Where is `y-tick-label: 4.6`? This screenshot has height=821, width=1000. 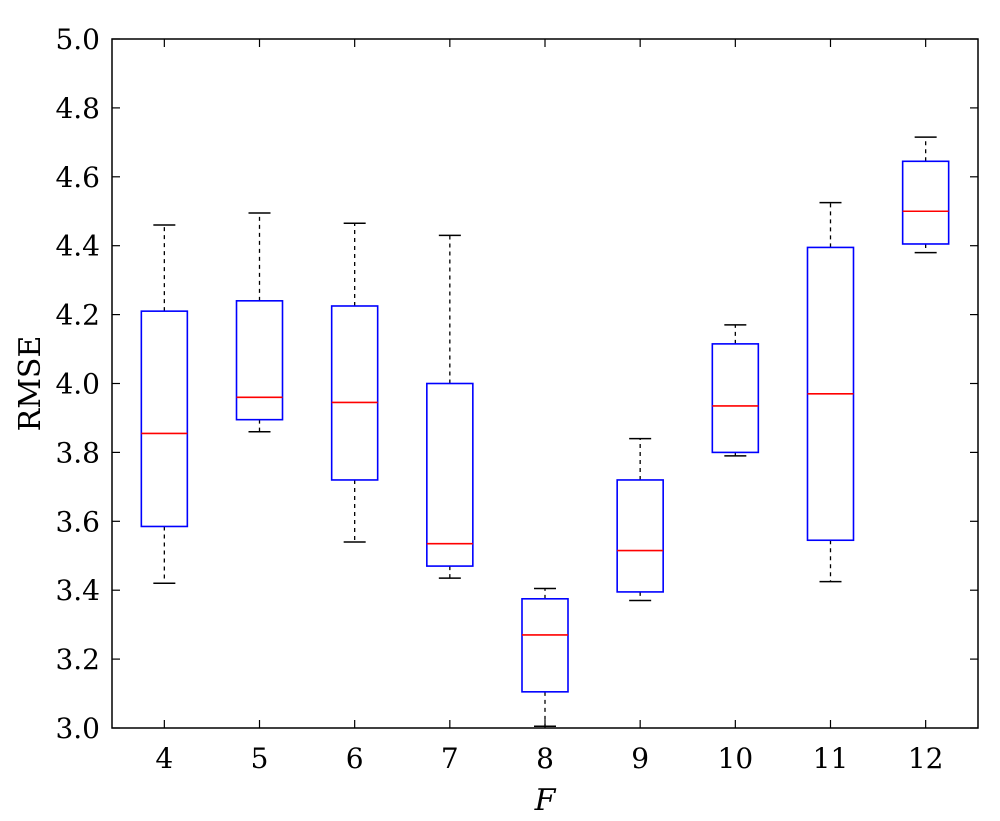
y-tick-label: 4.6 is located at coordinates (77, 177).